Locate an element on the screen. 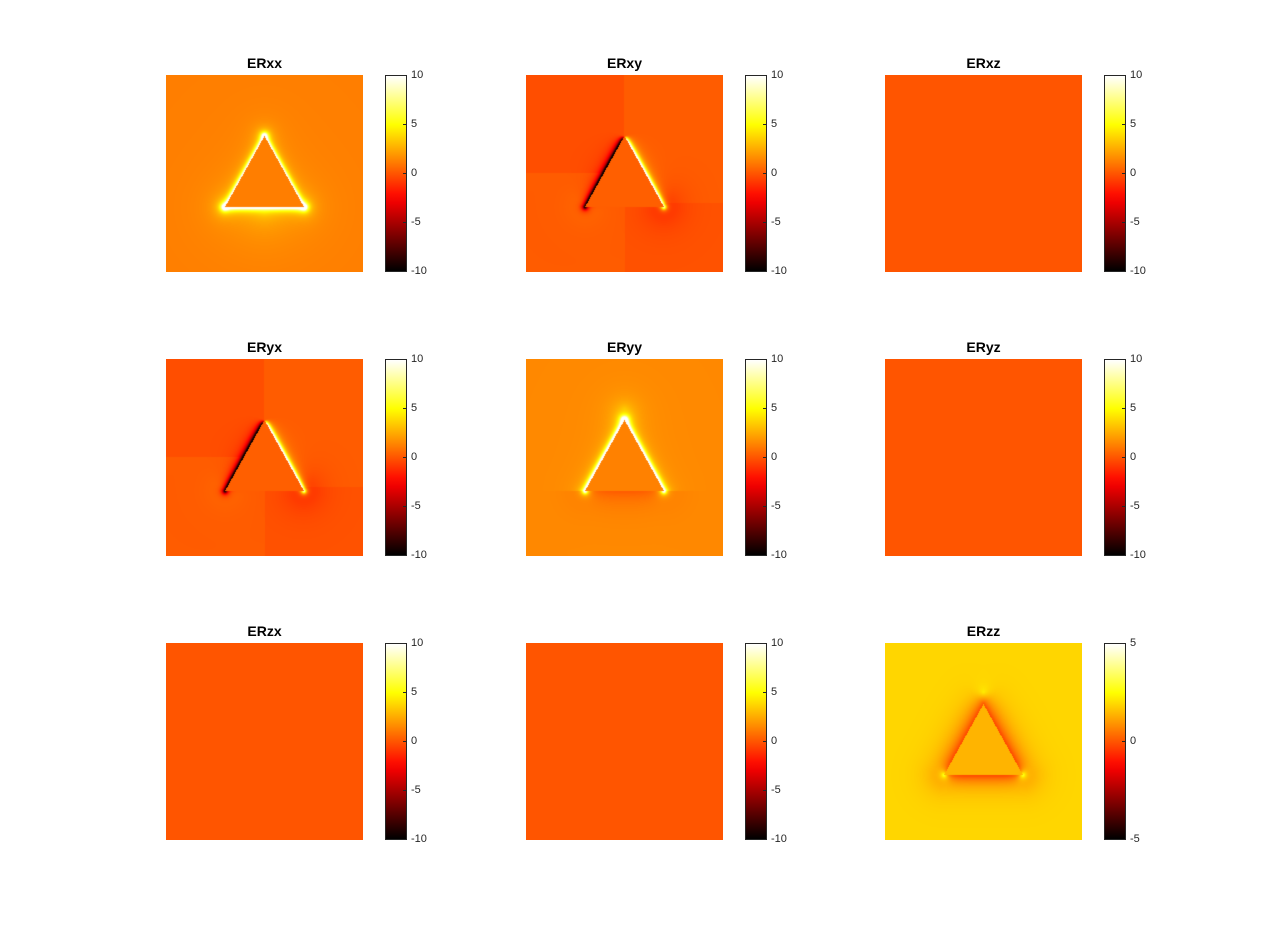 This screenshot has height=948, width=1280. panel-title: ERxx is located at coordinates (264, 63).